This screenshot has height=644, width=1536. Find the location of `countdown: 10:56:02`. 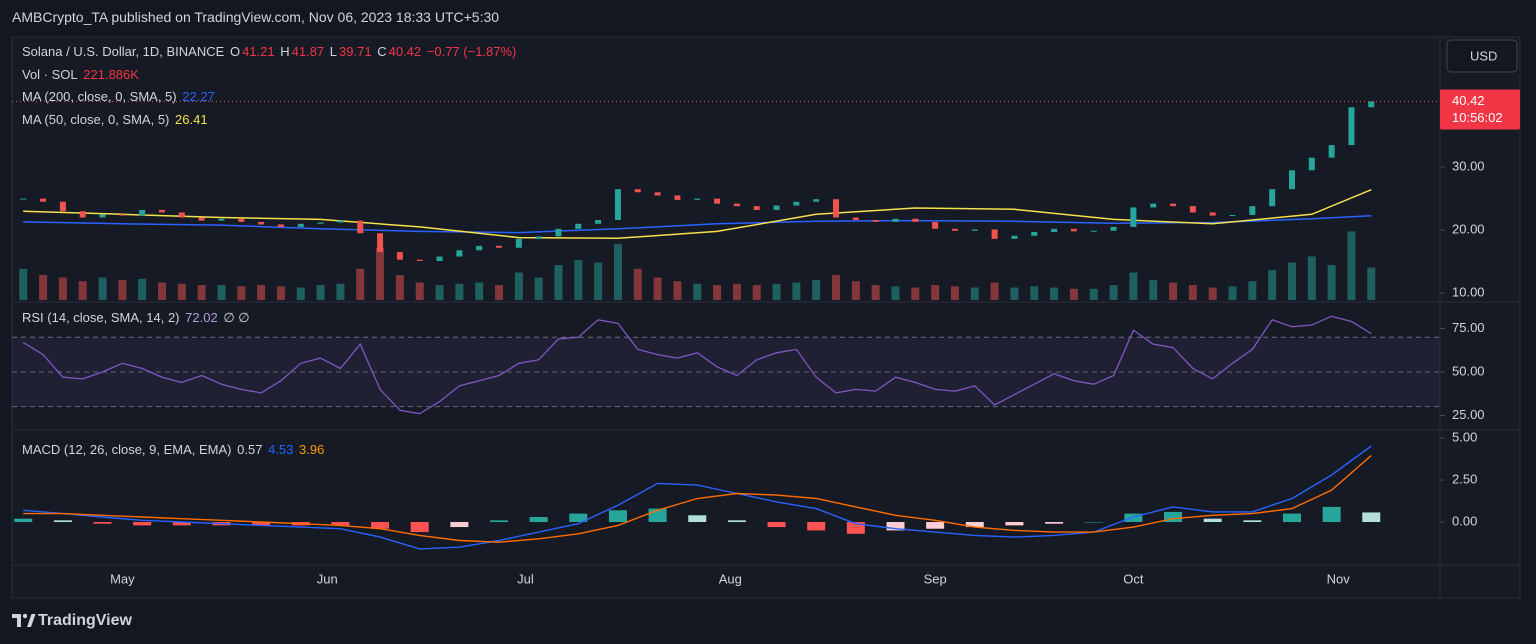

countdown: 10:56:02 is located at coordinates (1477, 117).